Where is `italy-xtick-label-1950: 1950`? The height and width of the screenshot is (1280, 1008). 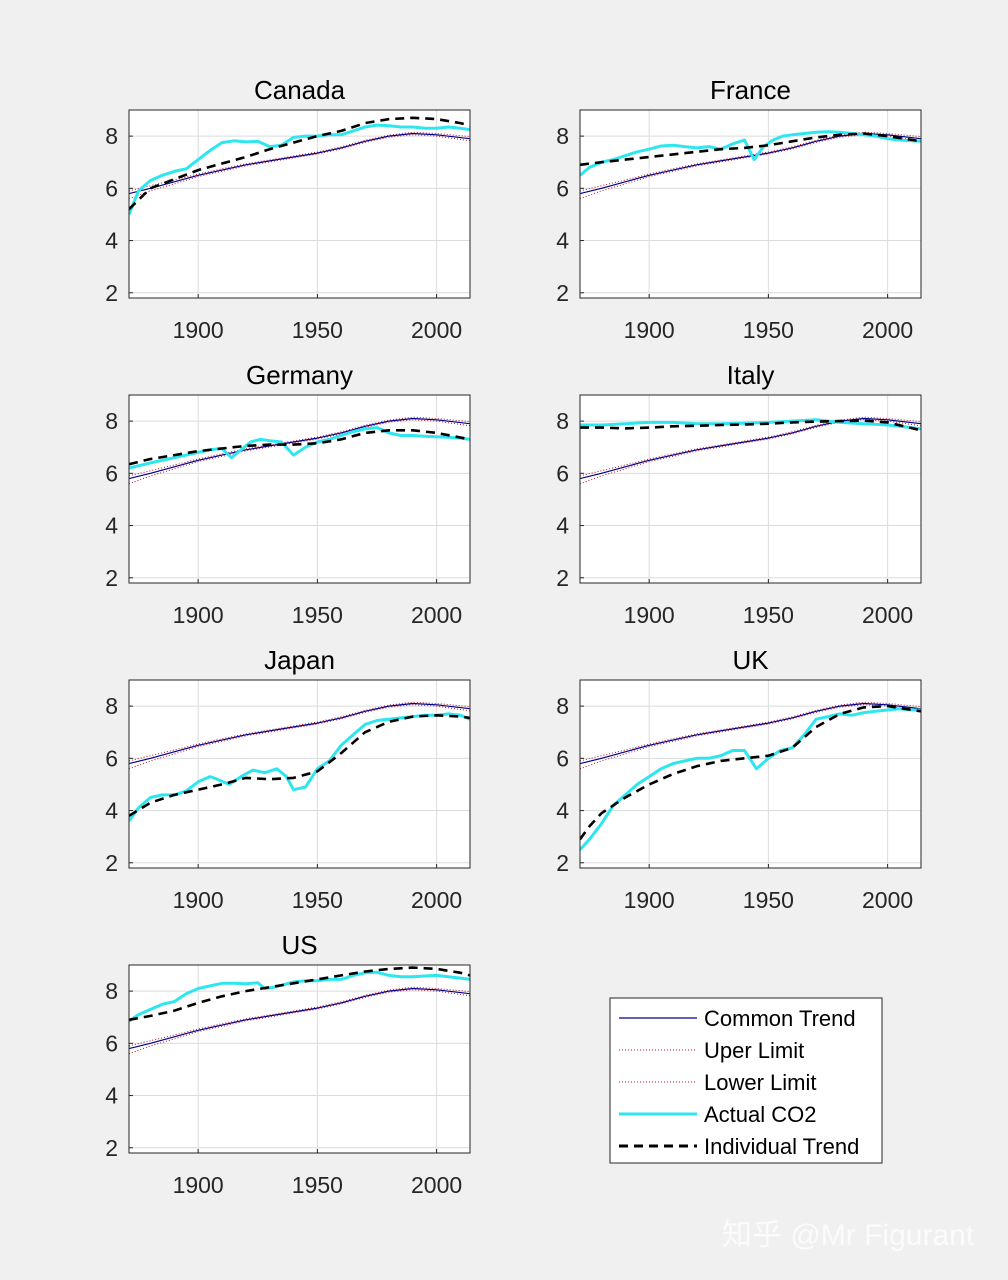
italy-xtick-label-1950: 1950 is located at coordinates (768, 615).